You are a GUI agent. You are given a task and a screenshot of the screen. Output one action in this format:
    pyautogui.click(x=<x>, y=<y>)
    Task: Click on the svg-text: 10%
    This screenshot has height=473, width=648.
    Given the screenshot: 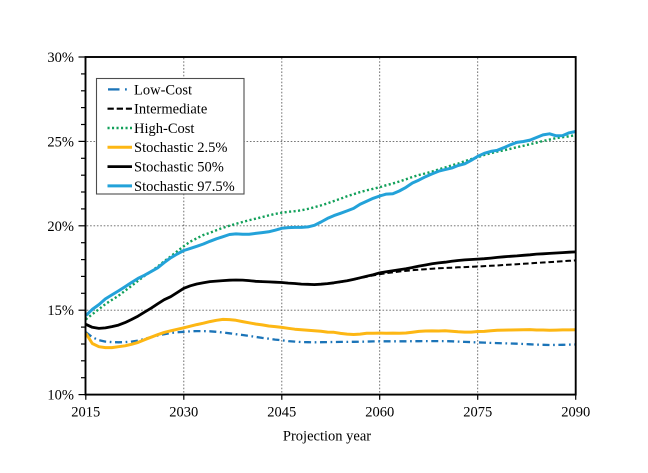 What is the action you would take?
    pyautogui.click(x=60, y=396)
    